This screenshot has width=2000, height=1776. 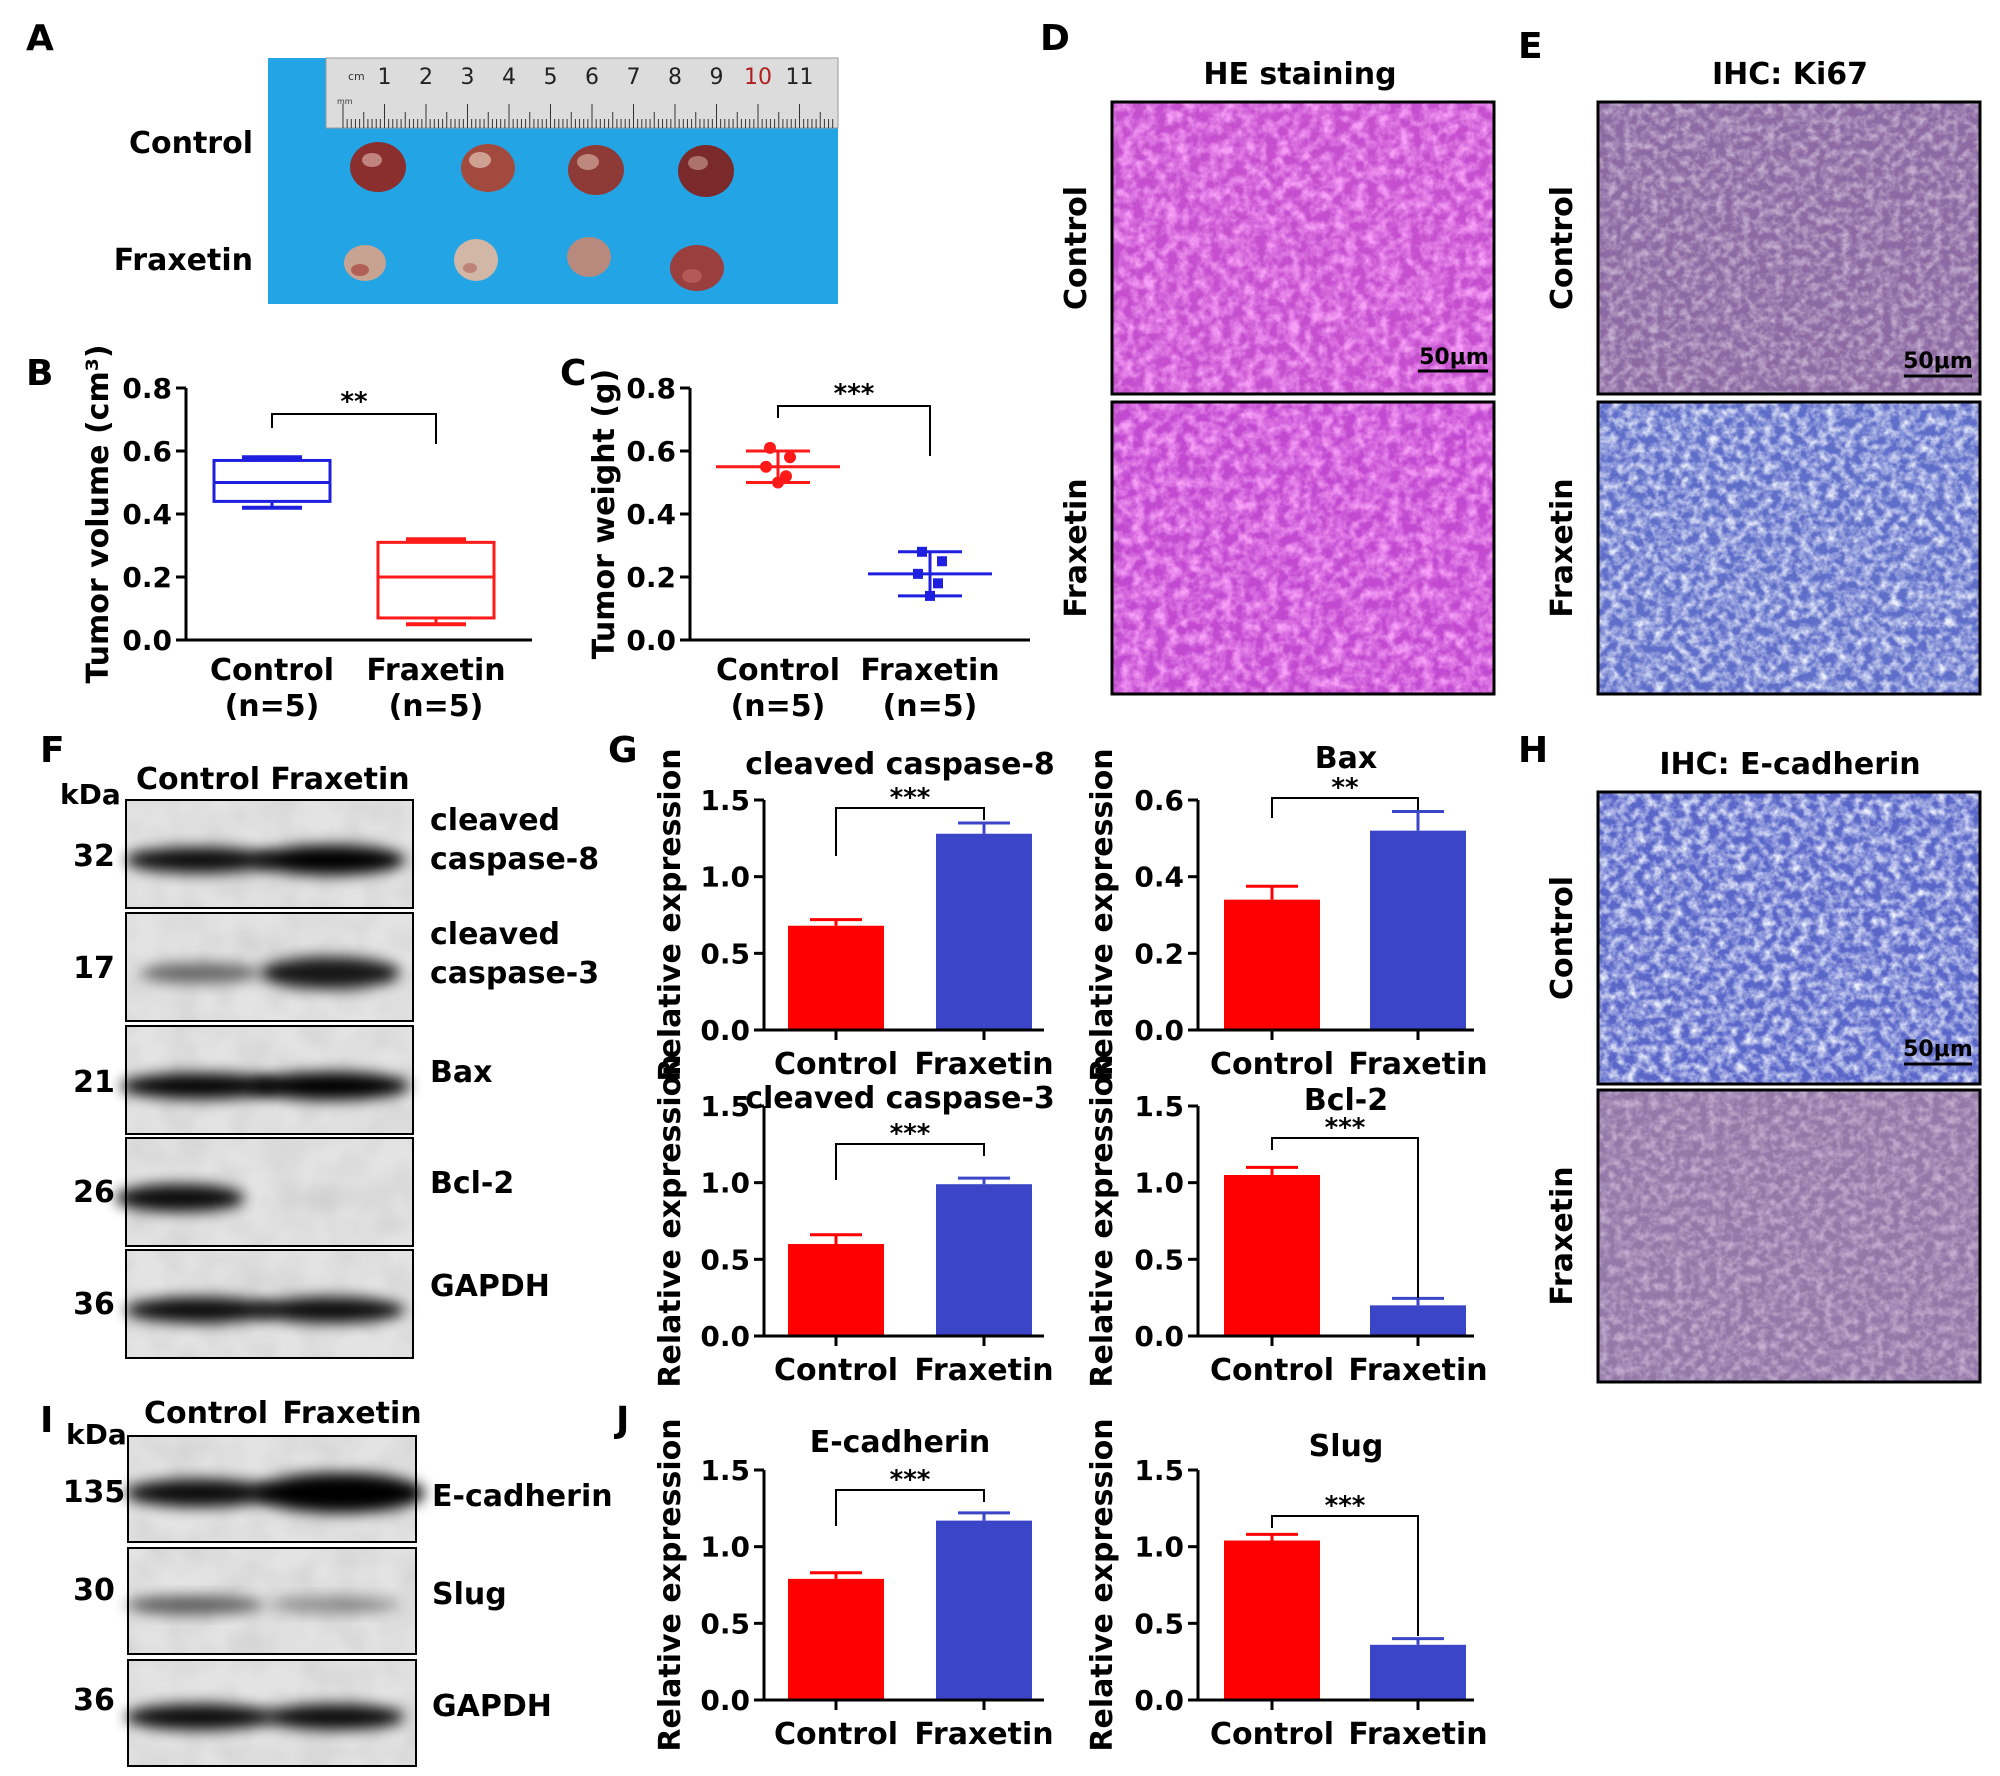 What do you see at coordinates (1303, 248) in the screenshot?
I see `he-image-control` at bounding box center [1303, 248].